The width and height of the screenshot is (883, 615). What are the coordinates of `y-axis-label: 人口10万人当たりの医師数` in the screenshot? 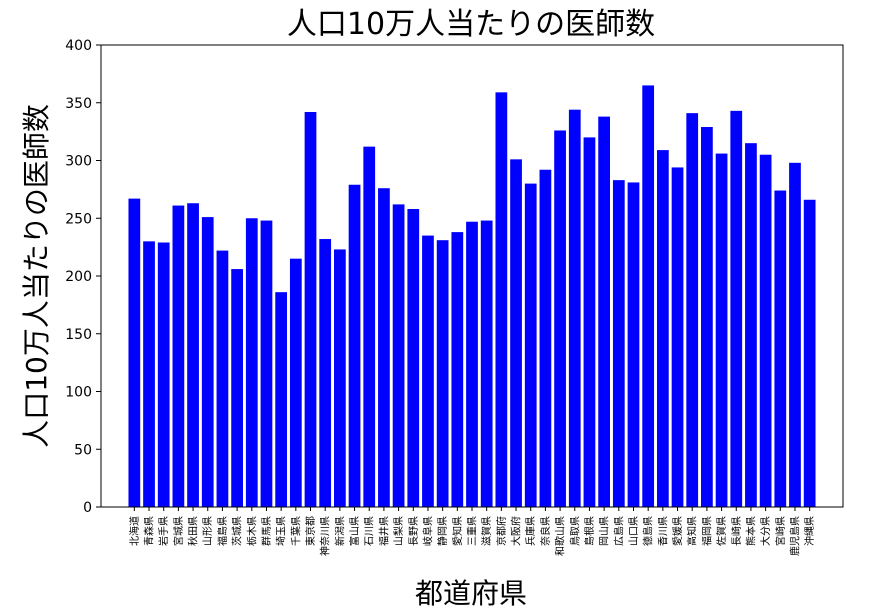 It's located at (36, 276).